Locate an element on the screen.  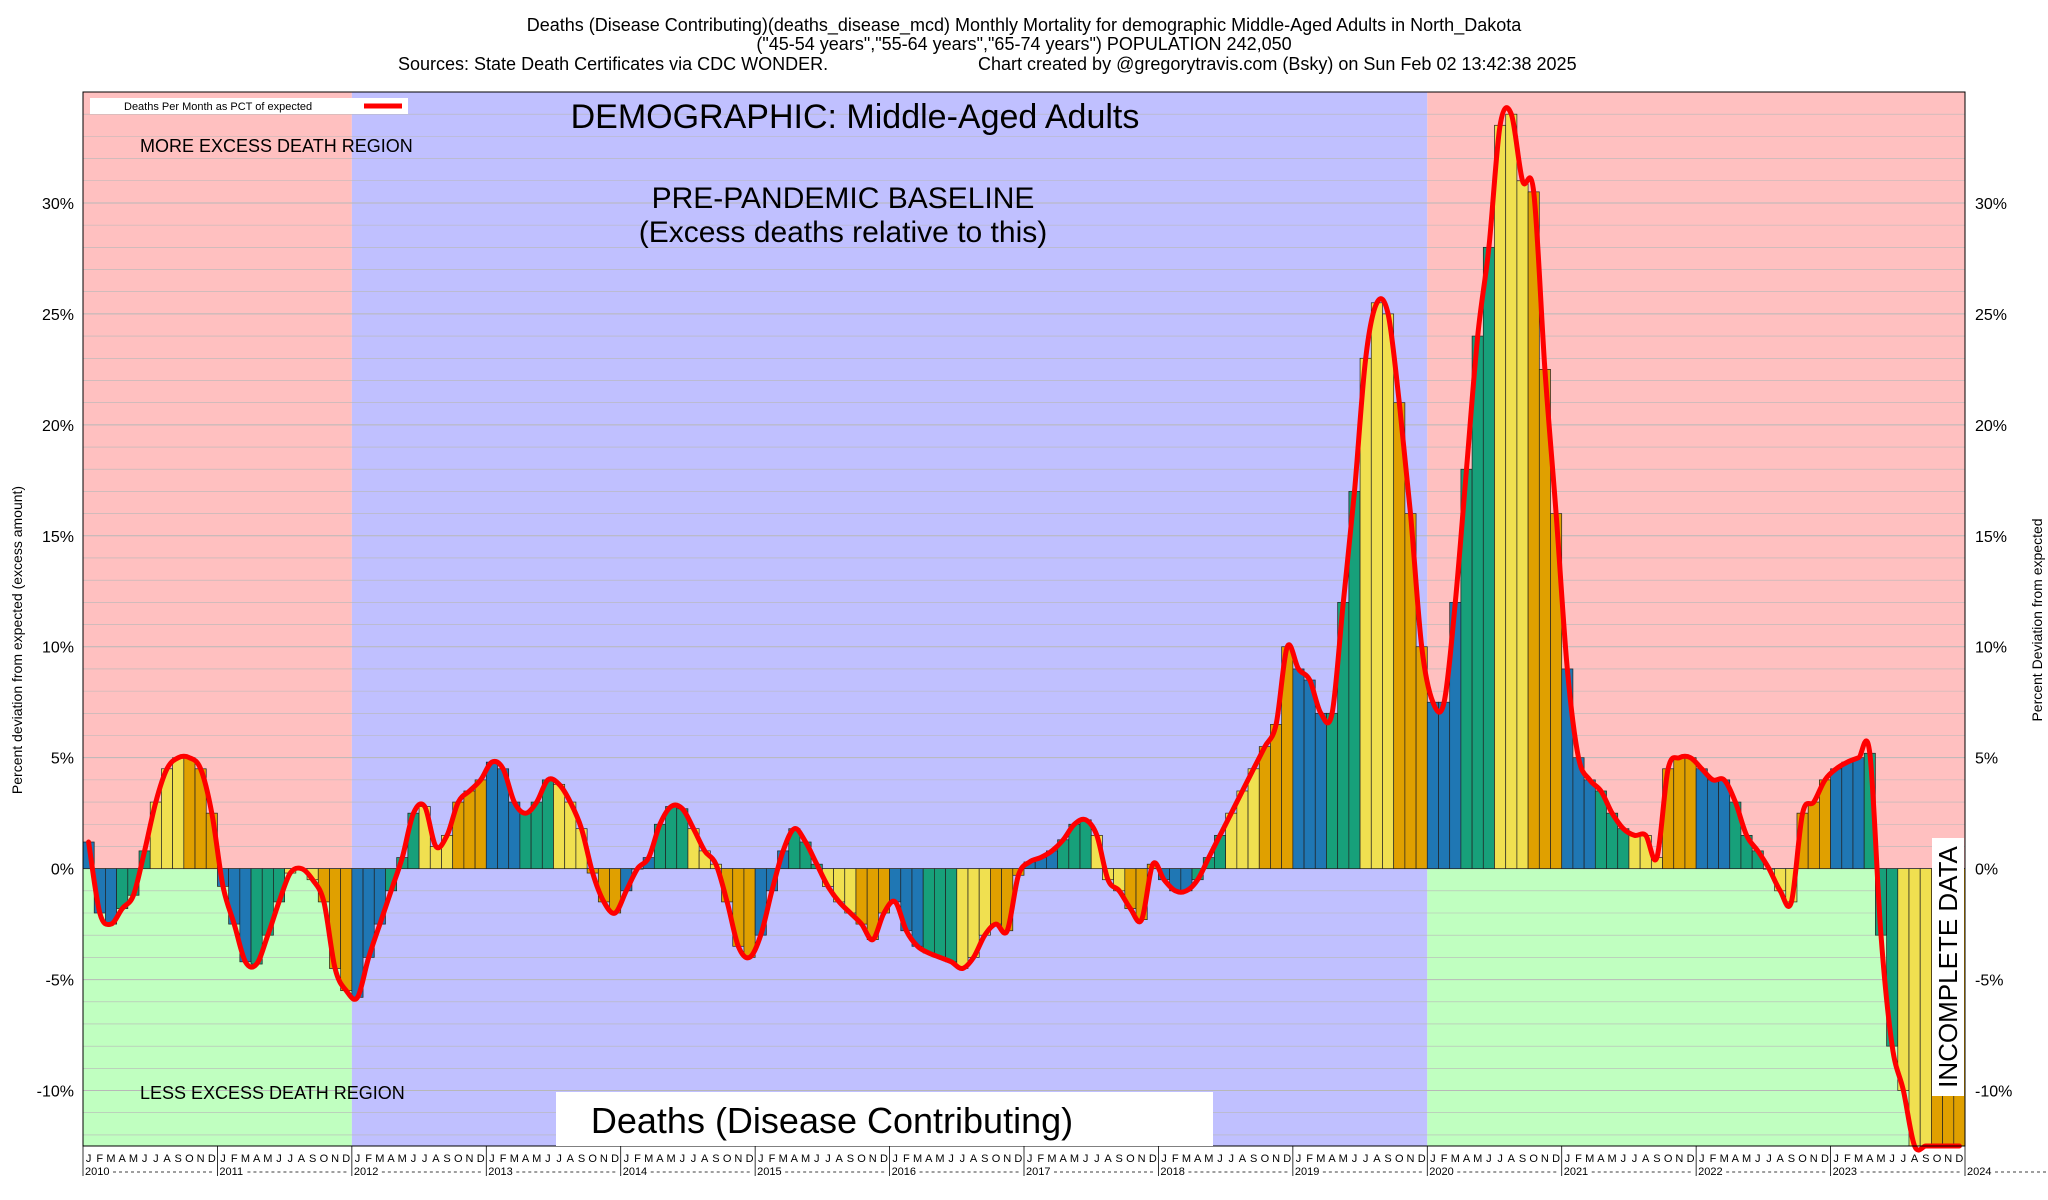
legend-box is located at coordinates (249, 106).